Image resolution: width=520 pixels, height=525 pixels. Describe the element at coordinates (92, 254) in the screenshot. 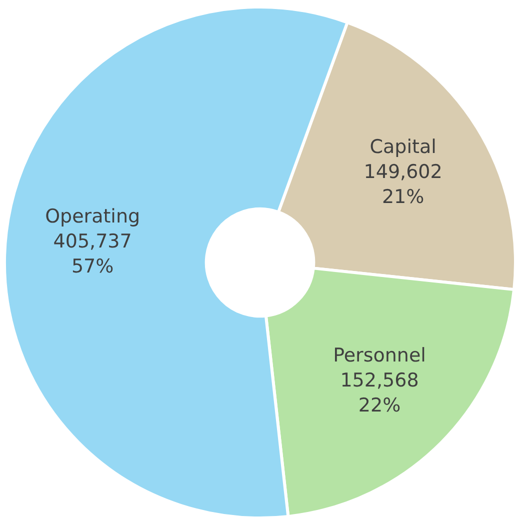

I see `data-label: 405,737 57%` at that location.